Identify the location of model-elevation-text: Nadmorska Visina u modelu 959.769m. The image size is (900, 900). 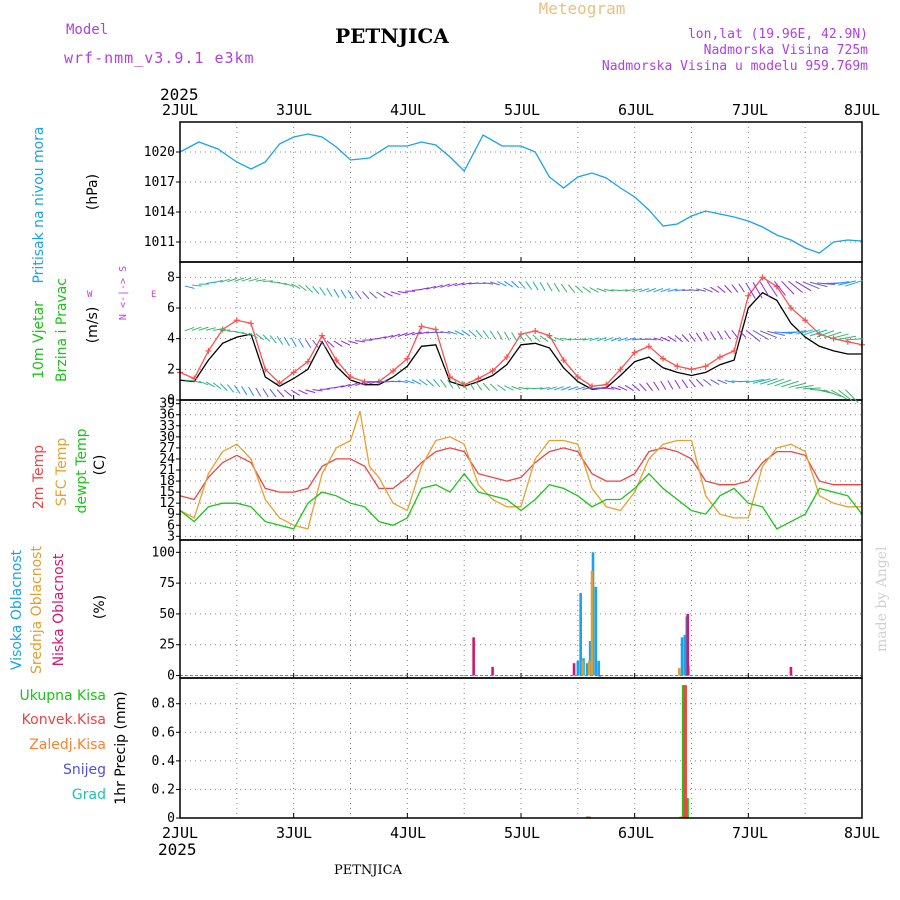
(735, 66).